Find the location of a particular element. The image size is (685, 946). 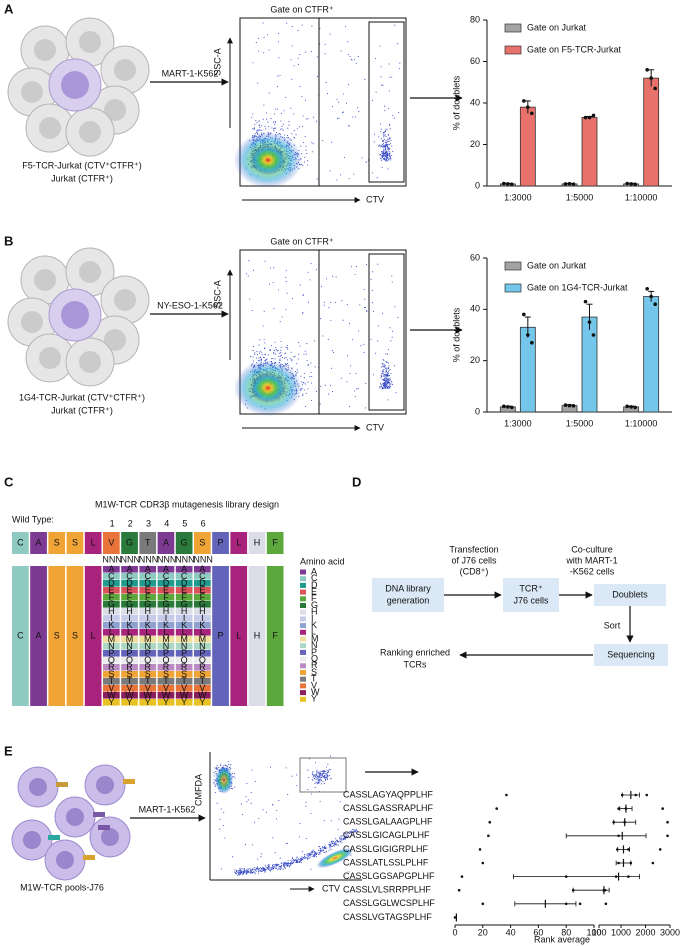

flow-title: Gate on CTFR⁺ is located at coordinates (302, 241).